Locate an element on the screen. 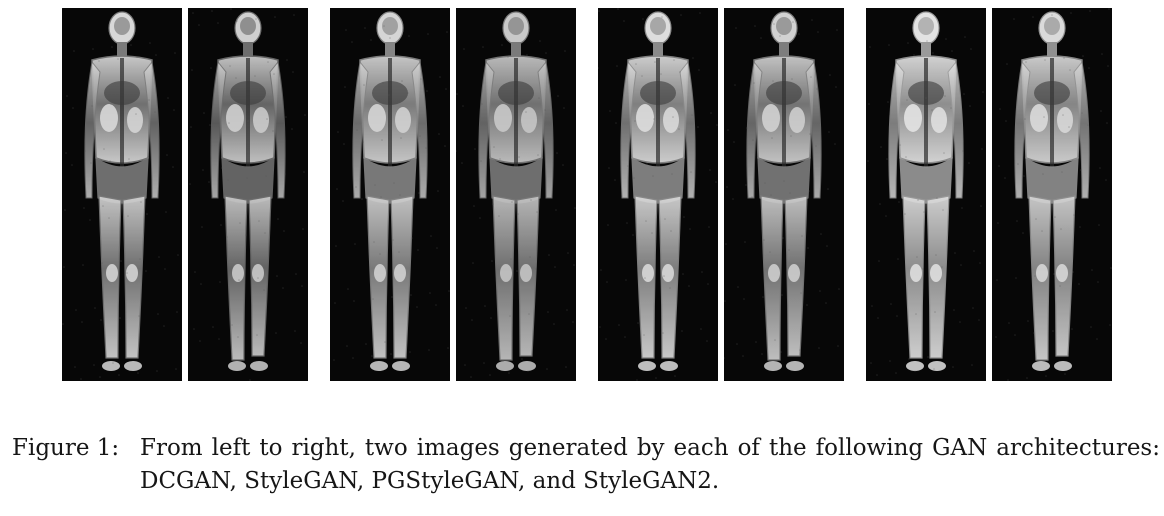 The image size is (1164, 516). dcgan-sample-1-image is located at coordinates (122, 194).